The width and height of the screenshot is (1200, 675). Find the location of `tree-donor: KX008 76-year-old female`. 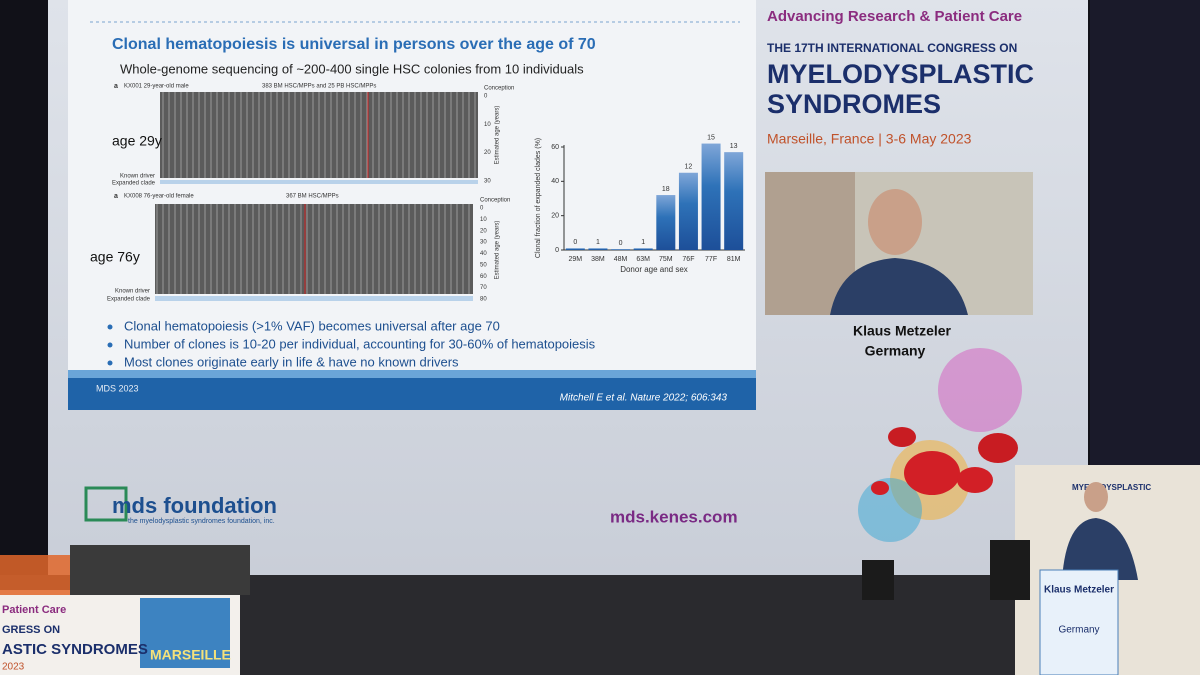

tree-donor: KX008 76-year-old female is located at coordinates (159, 197).